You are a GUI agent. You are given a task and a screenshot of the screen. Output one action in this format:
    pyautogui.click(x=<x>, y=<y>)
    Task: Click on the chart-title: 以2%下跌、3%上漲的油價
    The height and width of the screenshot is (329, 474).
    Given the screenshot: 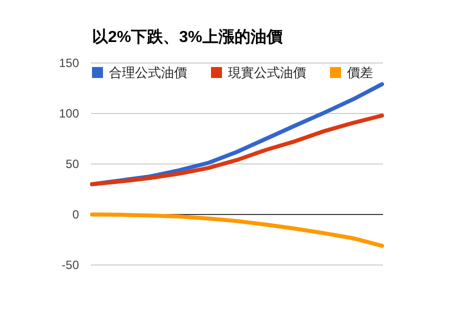 What is the action you would take?
    pyautogui.click(x=188, y=37)
    